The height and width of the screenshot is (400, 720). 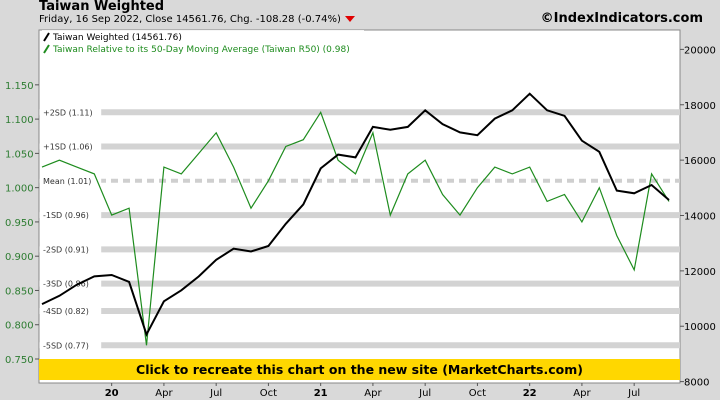 I want to click on left-tick-label: 0.750, so click(x=19, y=360).